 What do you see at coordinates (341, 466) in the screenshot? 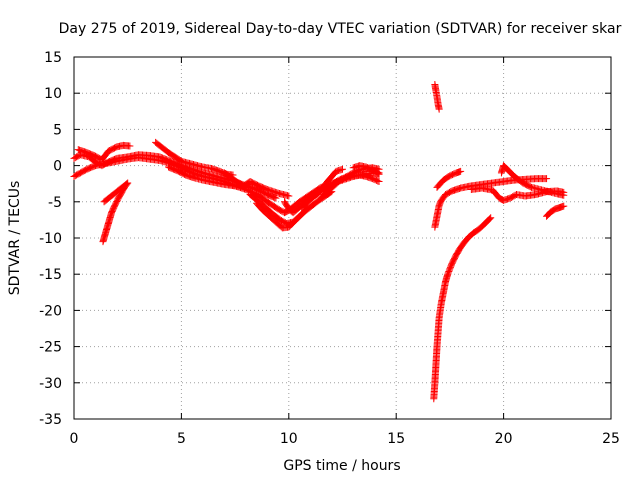
I see `x-axis-title: GPS time / hours` at bounding box center [341, 466].